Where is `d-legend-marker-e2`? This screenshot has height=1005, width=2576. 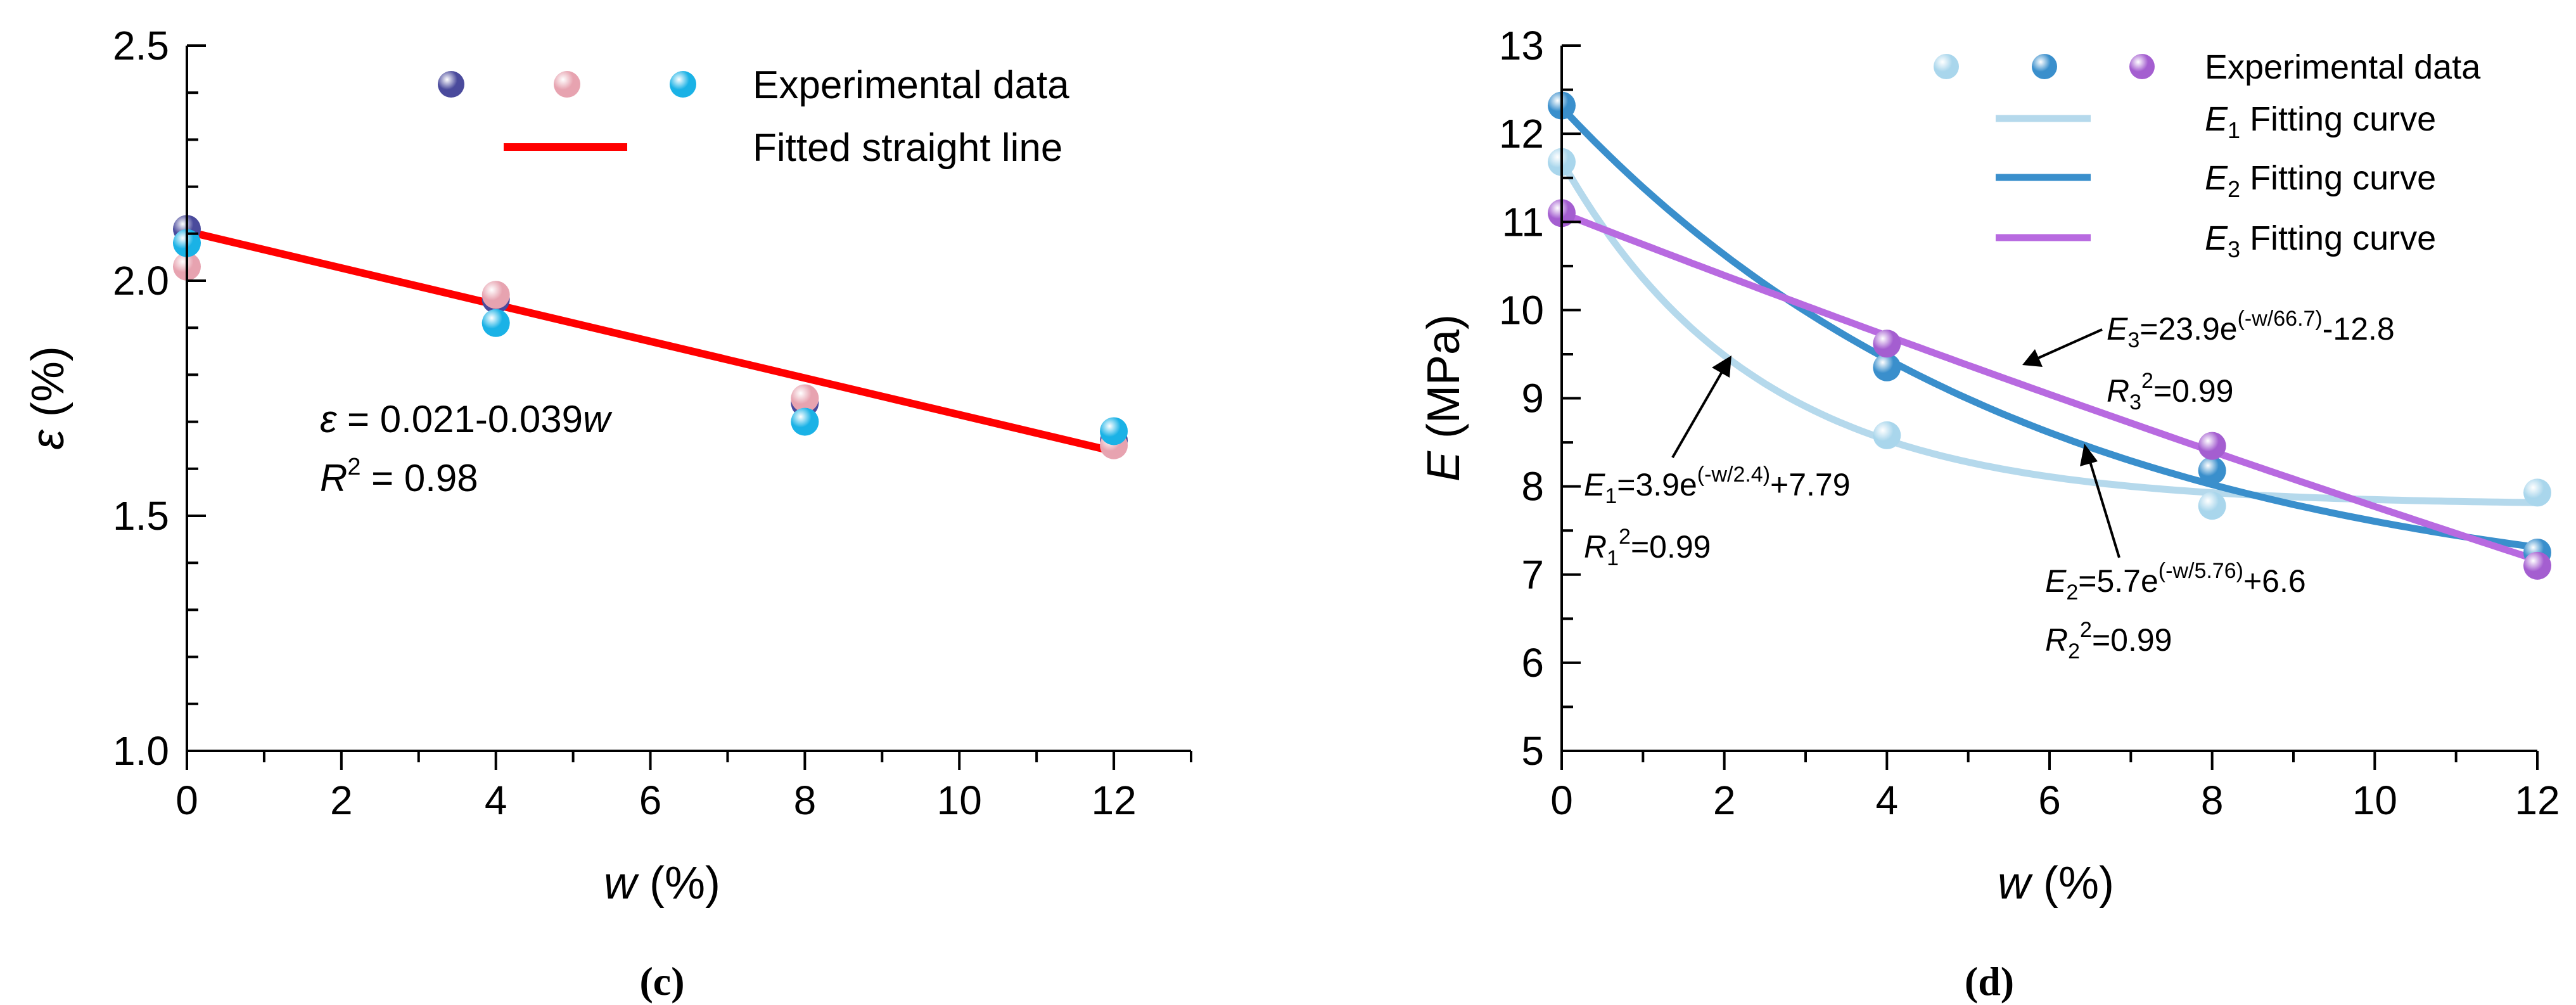
d-legend-marker-e2 is located at coordinates (2045, 66).